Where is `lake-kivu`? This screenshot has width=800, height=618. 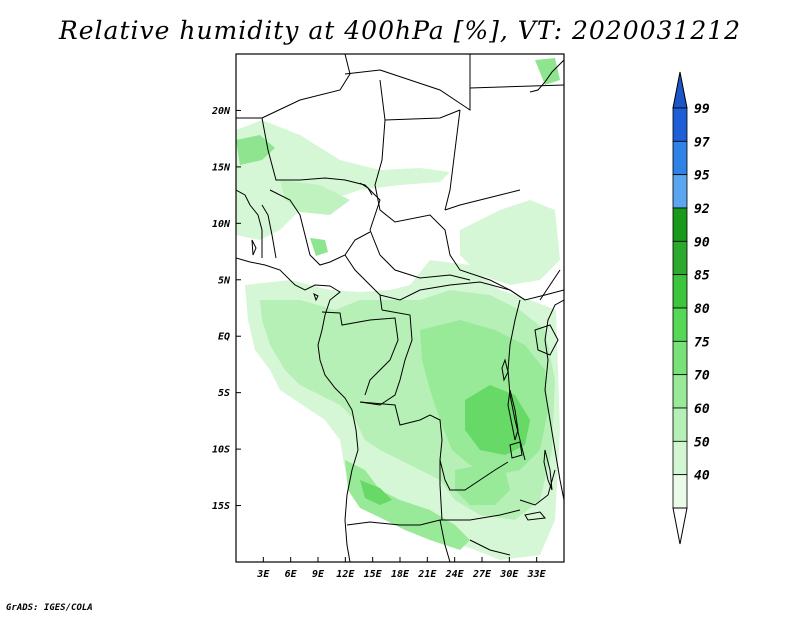
lake-kivu is located at coordinates (505, 370).